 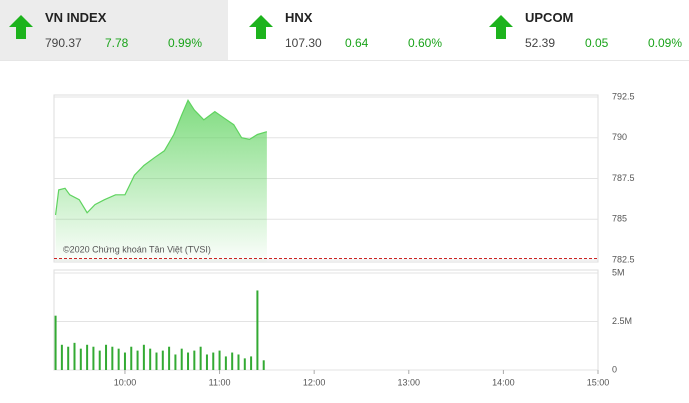 I want to click on index-change: 0.64, so click(x=357, y=43).